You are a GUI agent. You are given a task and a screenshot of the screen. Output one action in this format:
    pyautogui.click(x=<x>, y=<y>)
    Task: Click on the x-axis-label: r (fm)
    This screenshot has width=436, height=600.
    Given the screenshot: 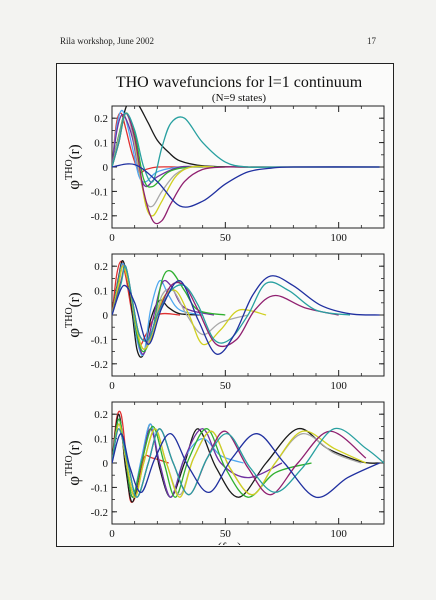 What is the action you would take?
    pyautogui.click(x=225, y=543)
    